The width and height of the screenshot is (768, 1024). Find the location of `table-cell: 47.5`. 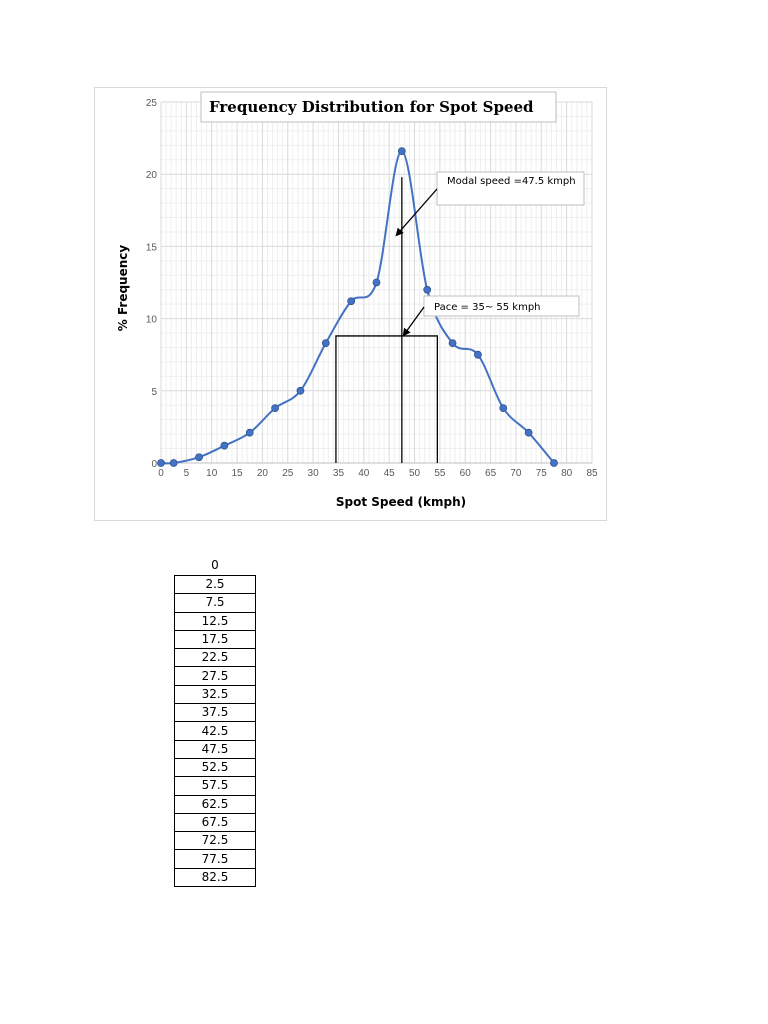

table-cell: 47.5 is located at coordinates (215, 749).